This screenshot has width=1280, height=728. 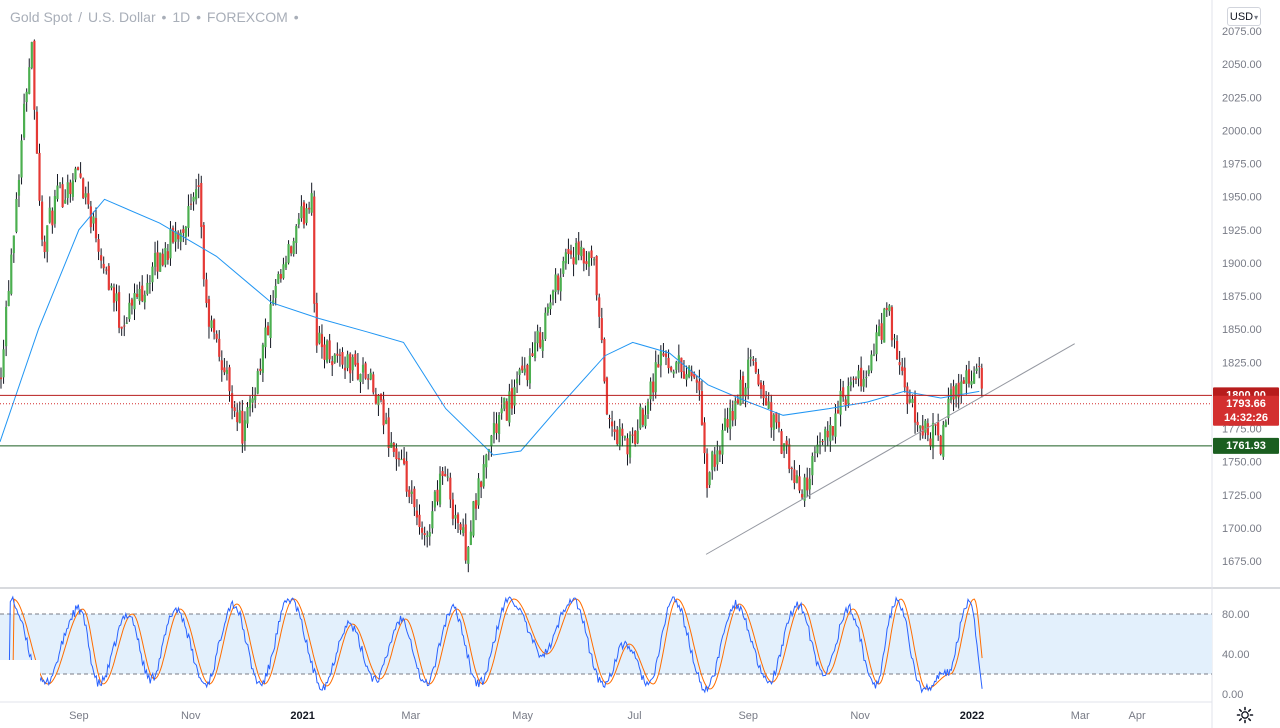 I want to click on time-tick-label: Nov, so click(x=191, y=716).